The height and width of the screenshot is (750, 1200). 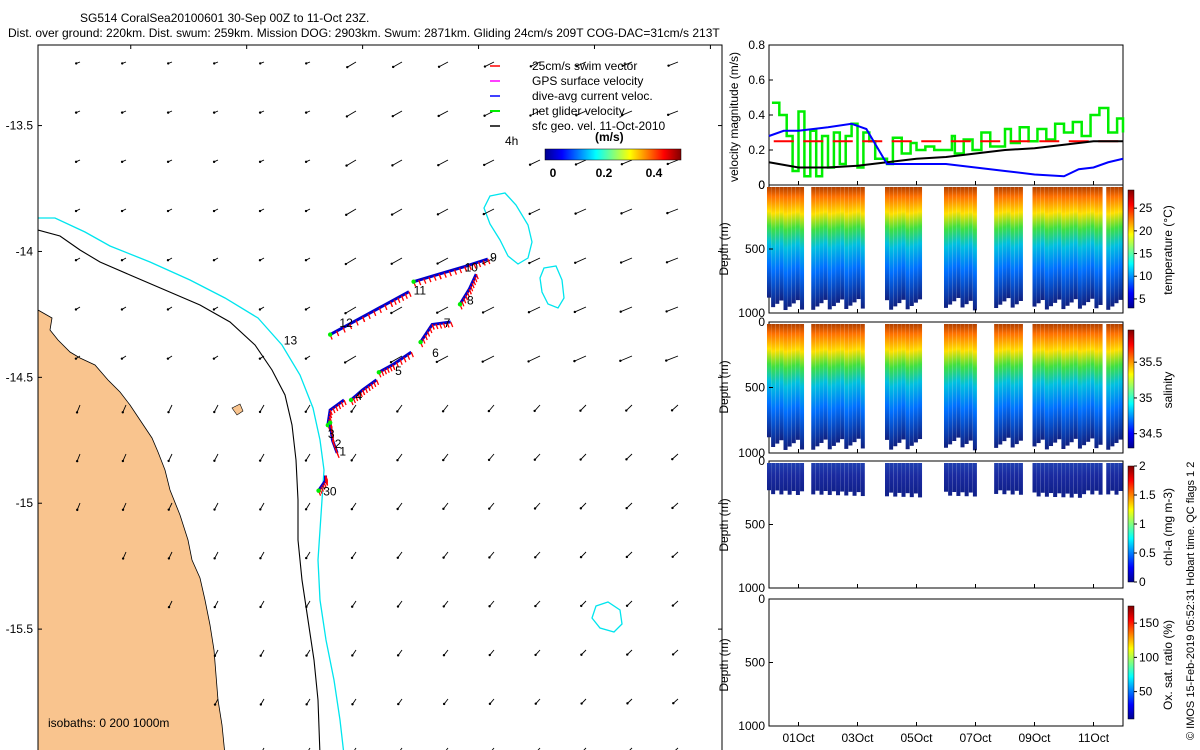 I want to click on day-label: 1, so click(x=342, y=451).